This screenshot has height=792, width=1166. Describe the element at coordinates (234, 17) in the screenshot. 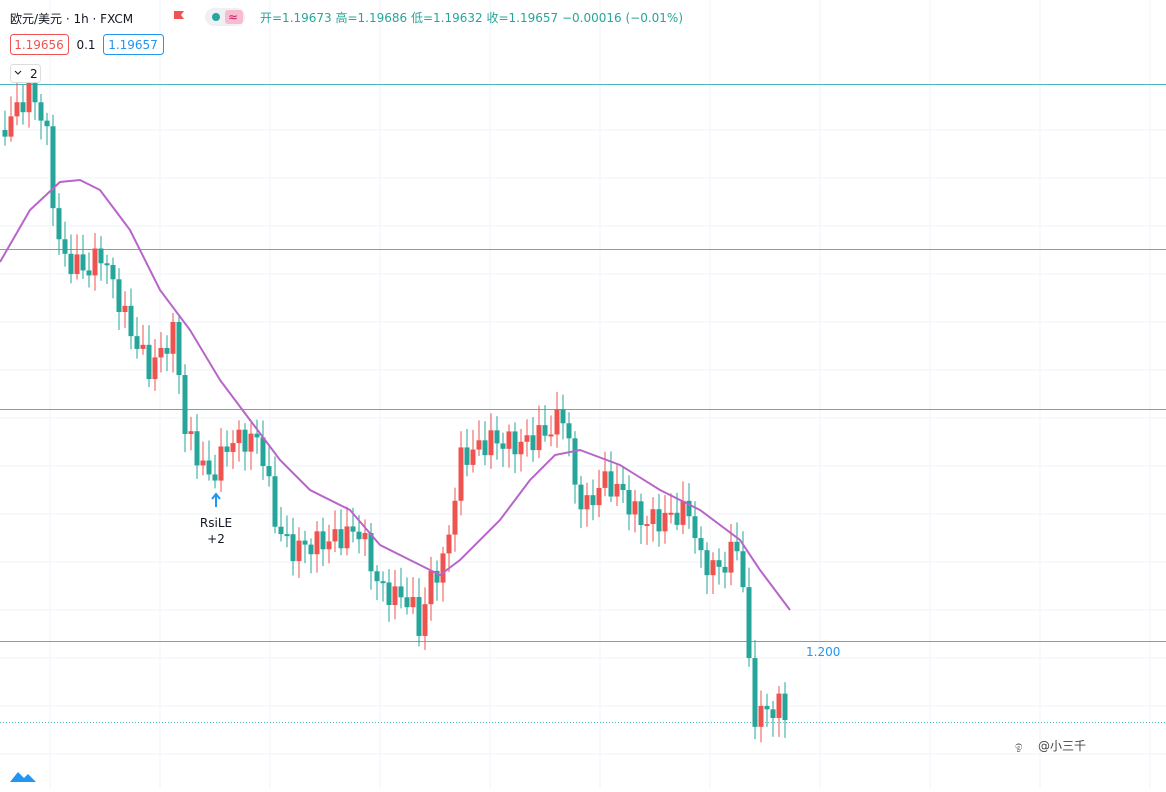

I see `status-icon` at that location.